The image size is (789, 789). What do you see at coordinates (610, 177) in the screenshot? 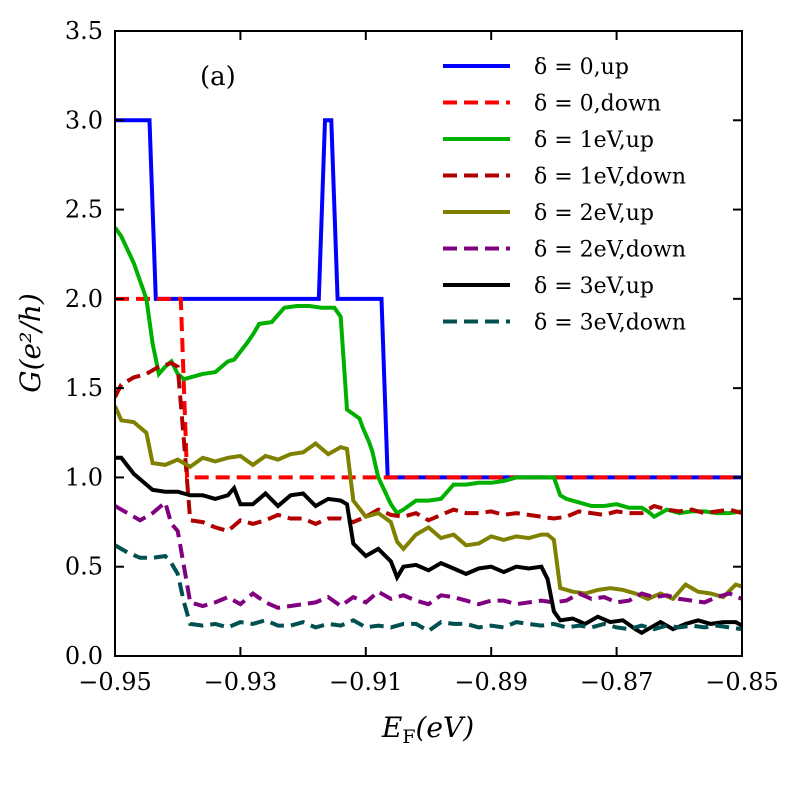
I see `legend-label-3: δ = 1eV,down` at bounding box center [610, 177].